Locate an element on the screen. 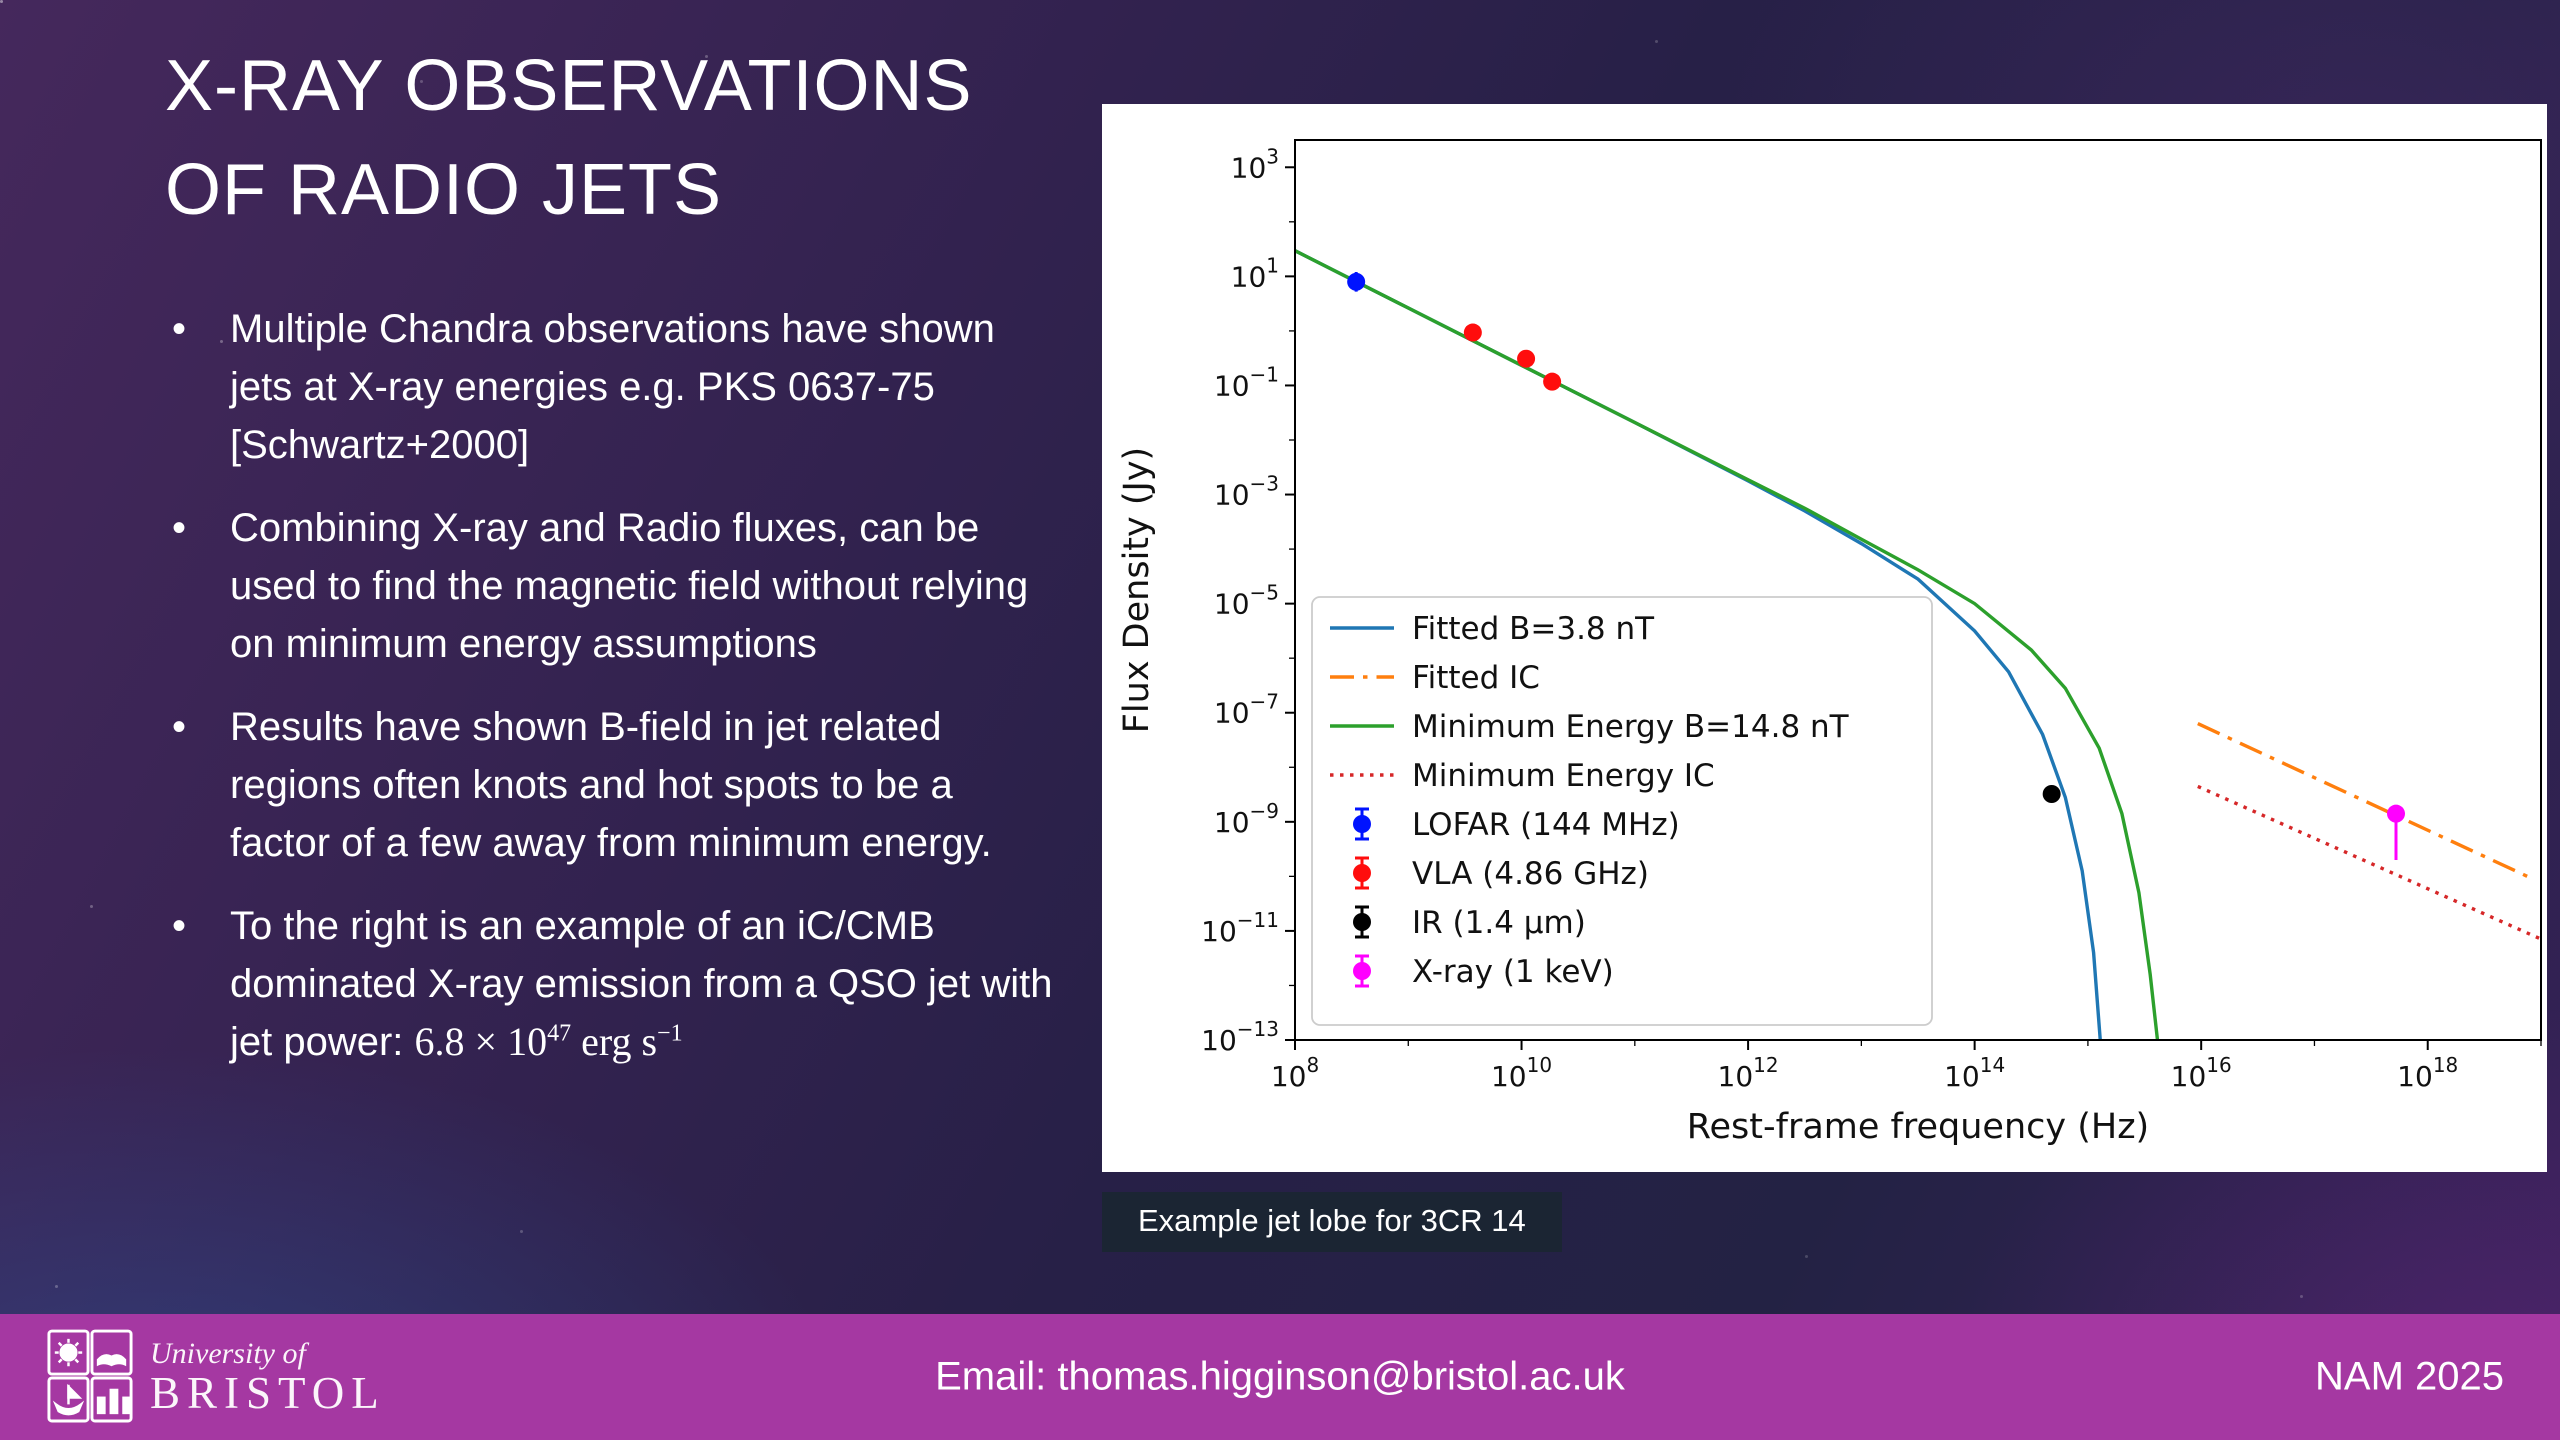 The height and width of the screenshot is (1440, 2560). line-minimum-energy-ic is located at coordinates (2369, 862).